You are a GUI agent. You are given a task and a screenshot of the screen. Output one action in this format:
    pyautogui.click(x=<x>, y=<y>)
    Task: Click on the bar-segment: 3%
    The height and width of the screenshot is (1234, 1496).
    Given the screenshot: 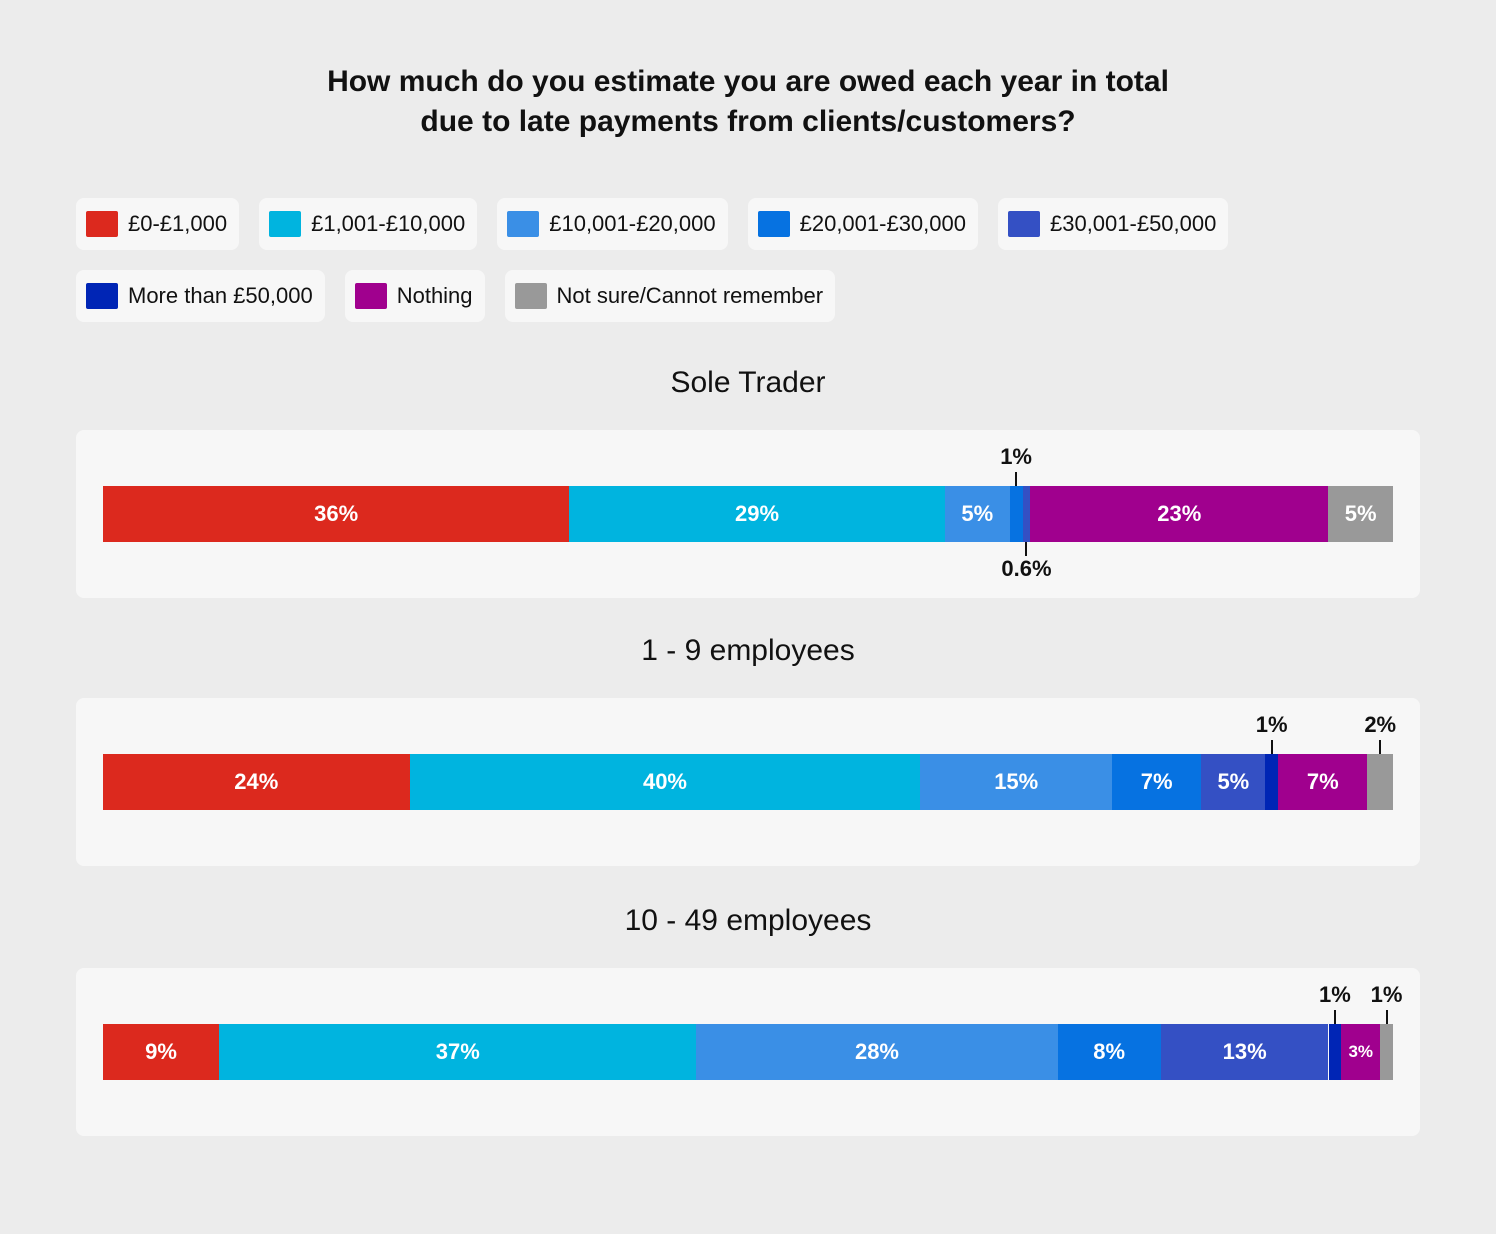 What is the action you would take?
    pyautogui.click(x=1361, y=1052)
    